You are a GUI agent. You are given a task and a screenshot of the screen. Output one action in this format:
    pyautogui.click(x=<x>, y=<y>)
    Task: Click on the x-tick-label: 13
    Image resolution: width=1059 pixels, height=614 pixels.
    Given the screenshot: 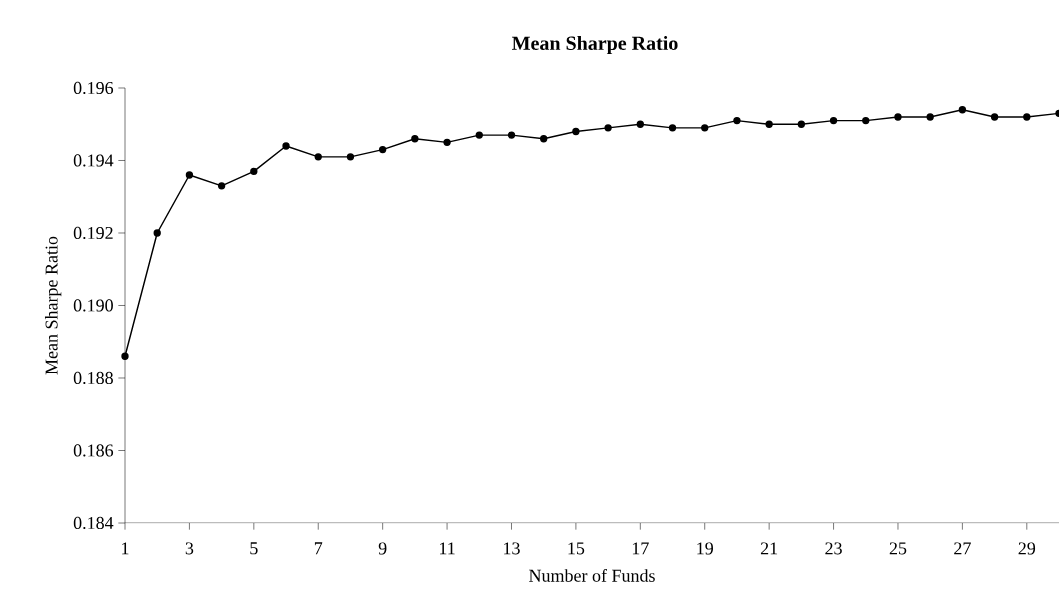 What is the action you would take?
    pyautogui.click(x=512, y=548)
    